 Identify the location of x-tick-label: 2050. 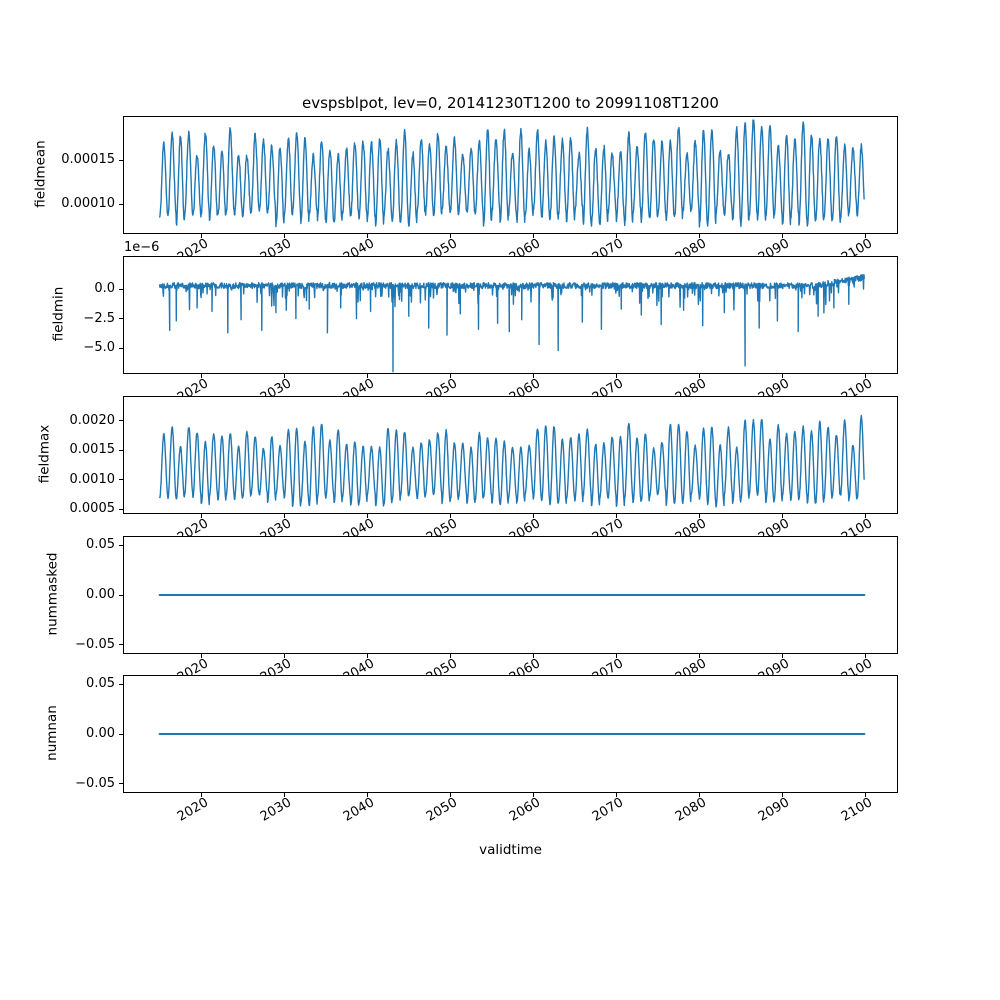
(442, 810).